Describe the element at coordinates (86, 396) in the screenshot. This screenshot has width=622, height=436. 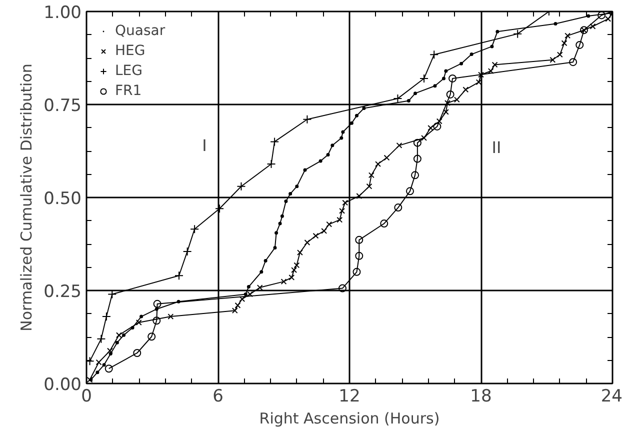
I see `x-tick-label: 0` at that location.